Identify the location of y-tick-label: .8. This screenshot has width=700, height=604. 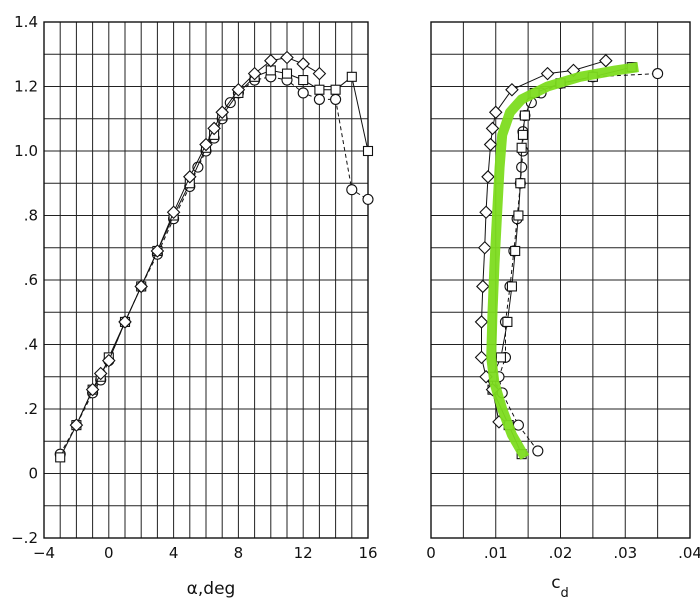
(31, 216).